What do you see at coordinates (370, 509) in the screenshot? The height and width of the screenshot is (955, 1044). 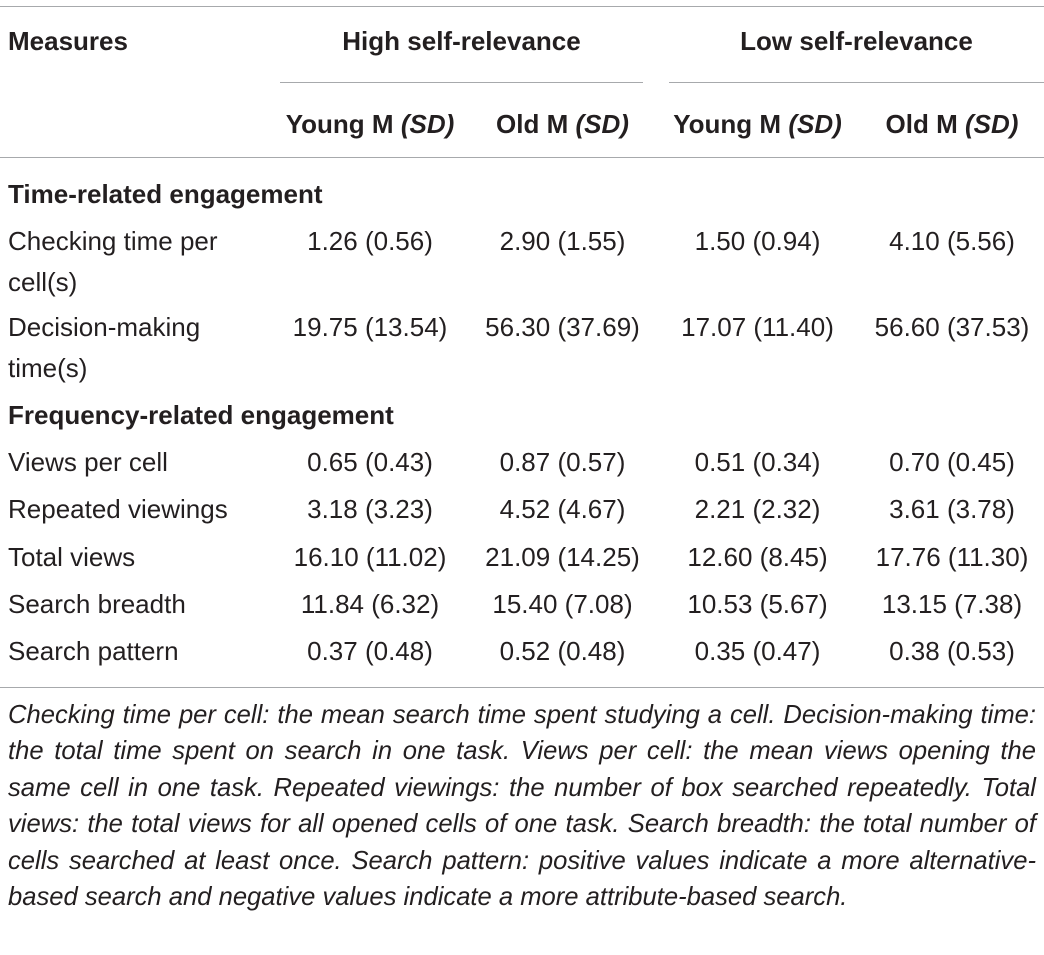 I see `cell-high-young: 3.18 (3.23)` at bounding box center [370, 509].